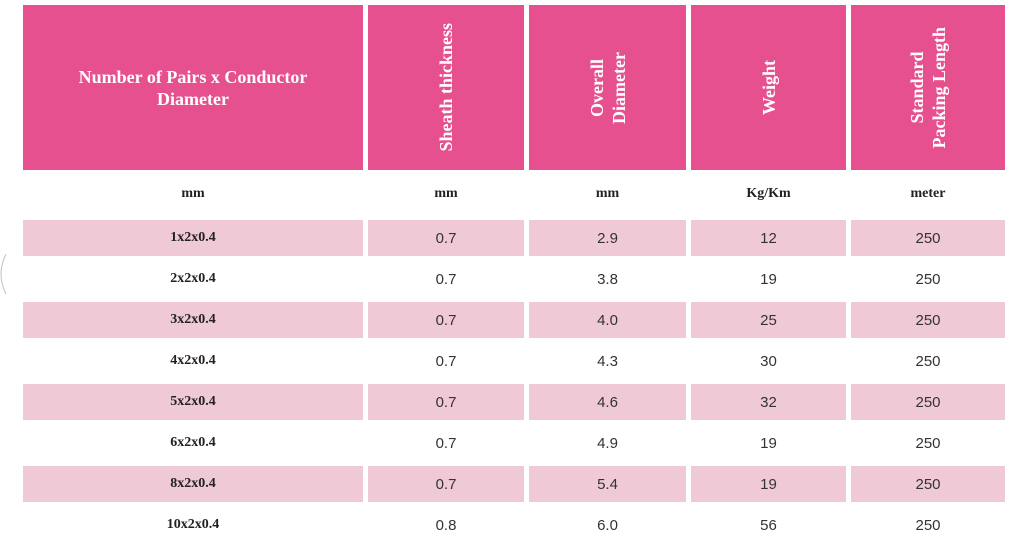 The image size is (1024, 543). Describe the element at coordinates (768, 361) in the screenshot. I see `table-cell: 30` at that location.